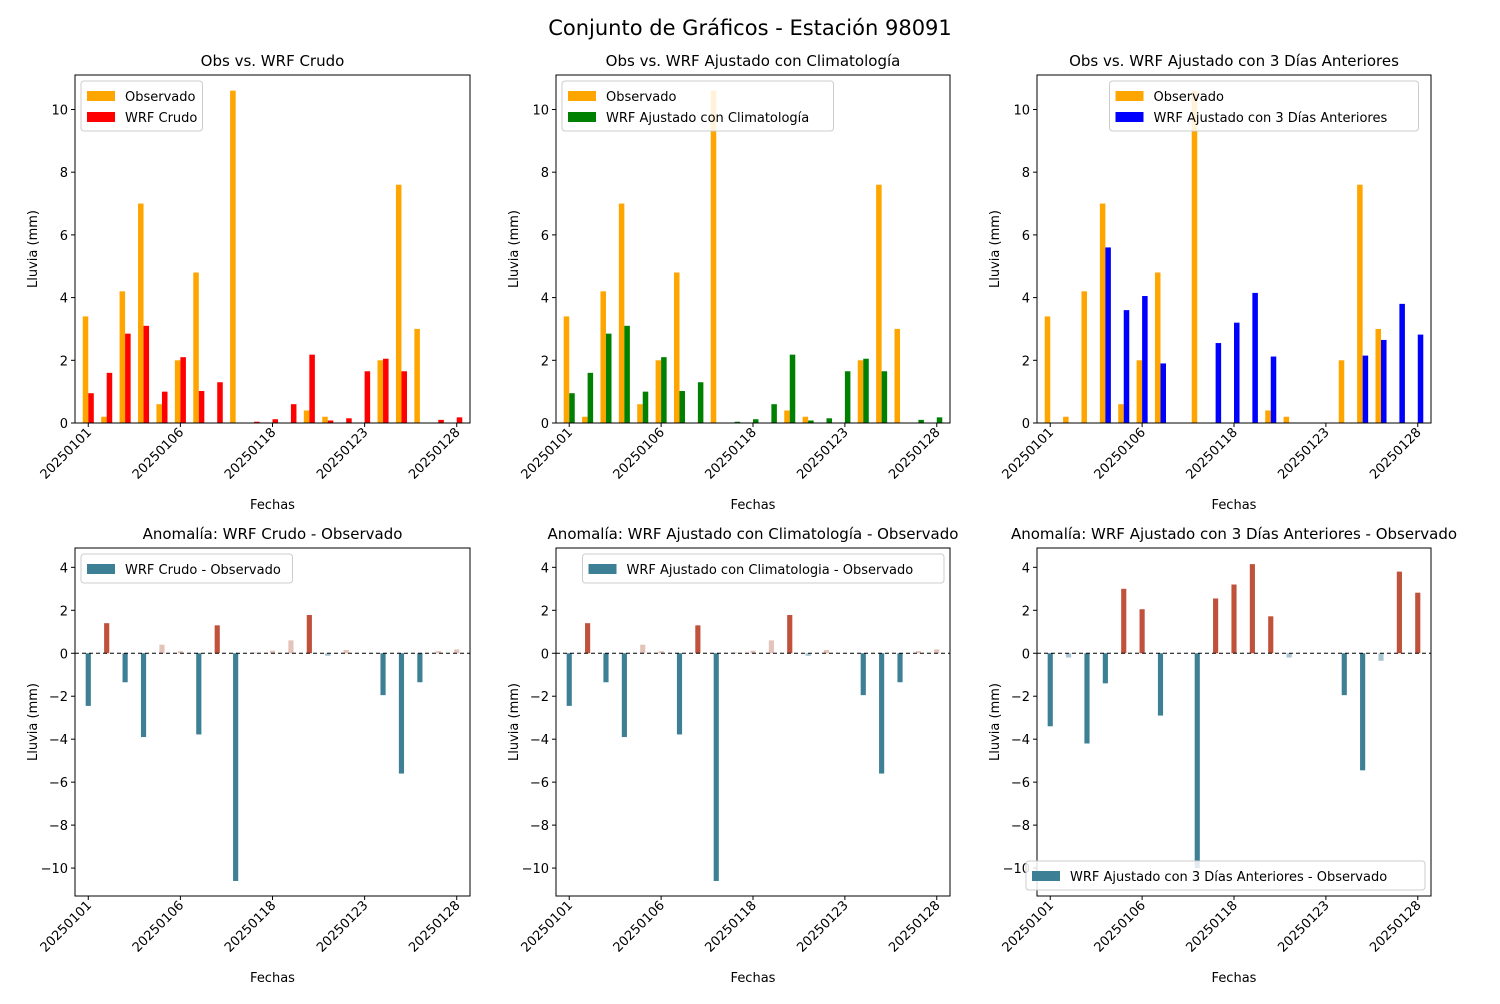 The height and width of the screenshot is (1004, 1500). Describe the element at coordinates (1234, 978) in the screenshot. I see `x-axis-label: Fechas` at that location.